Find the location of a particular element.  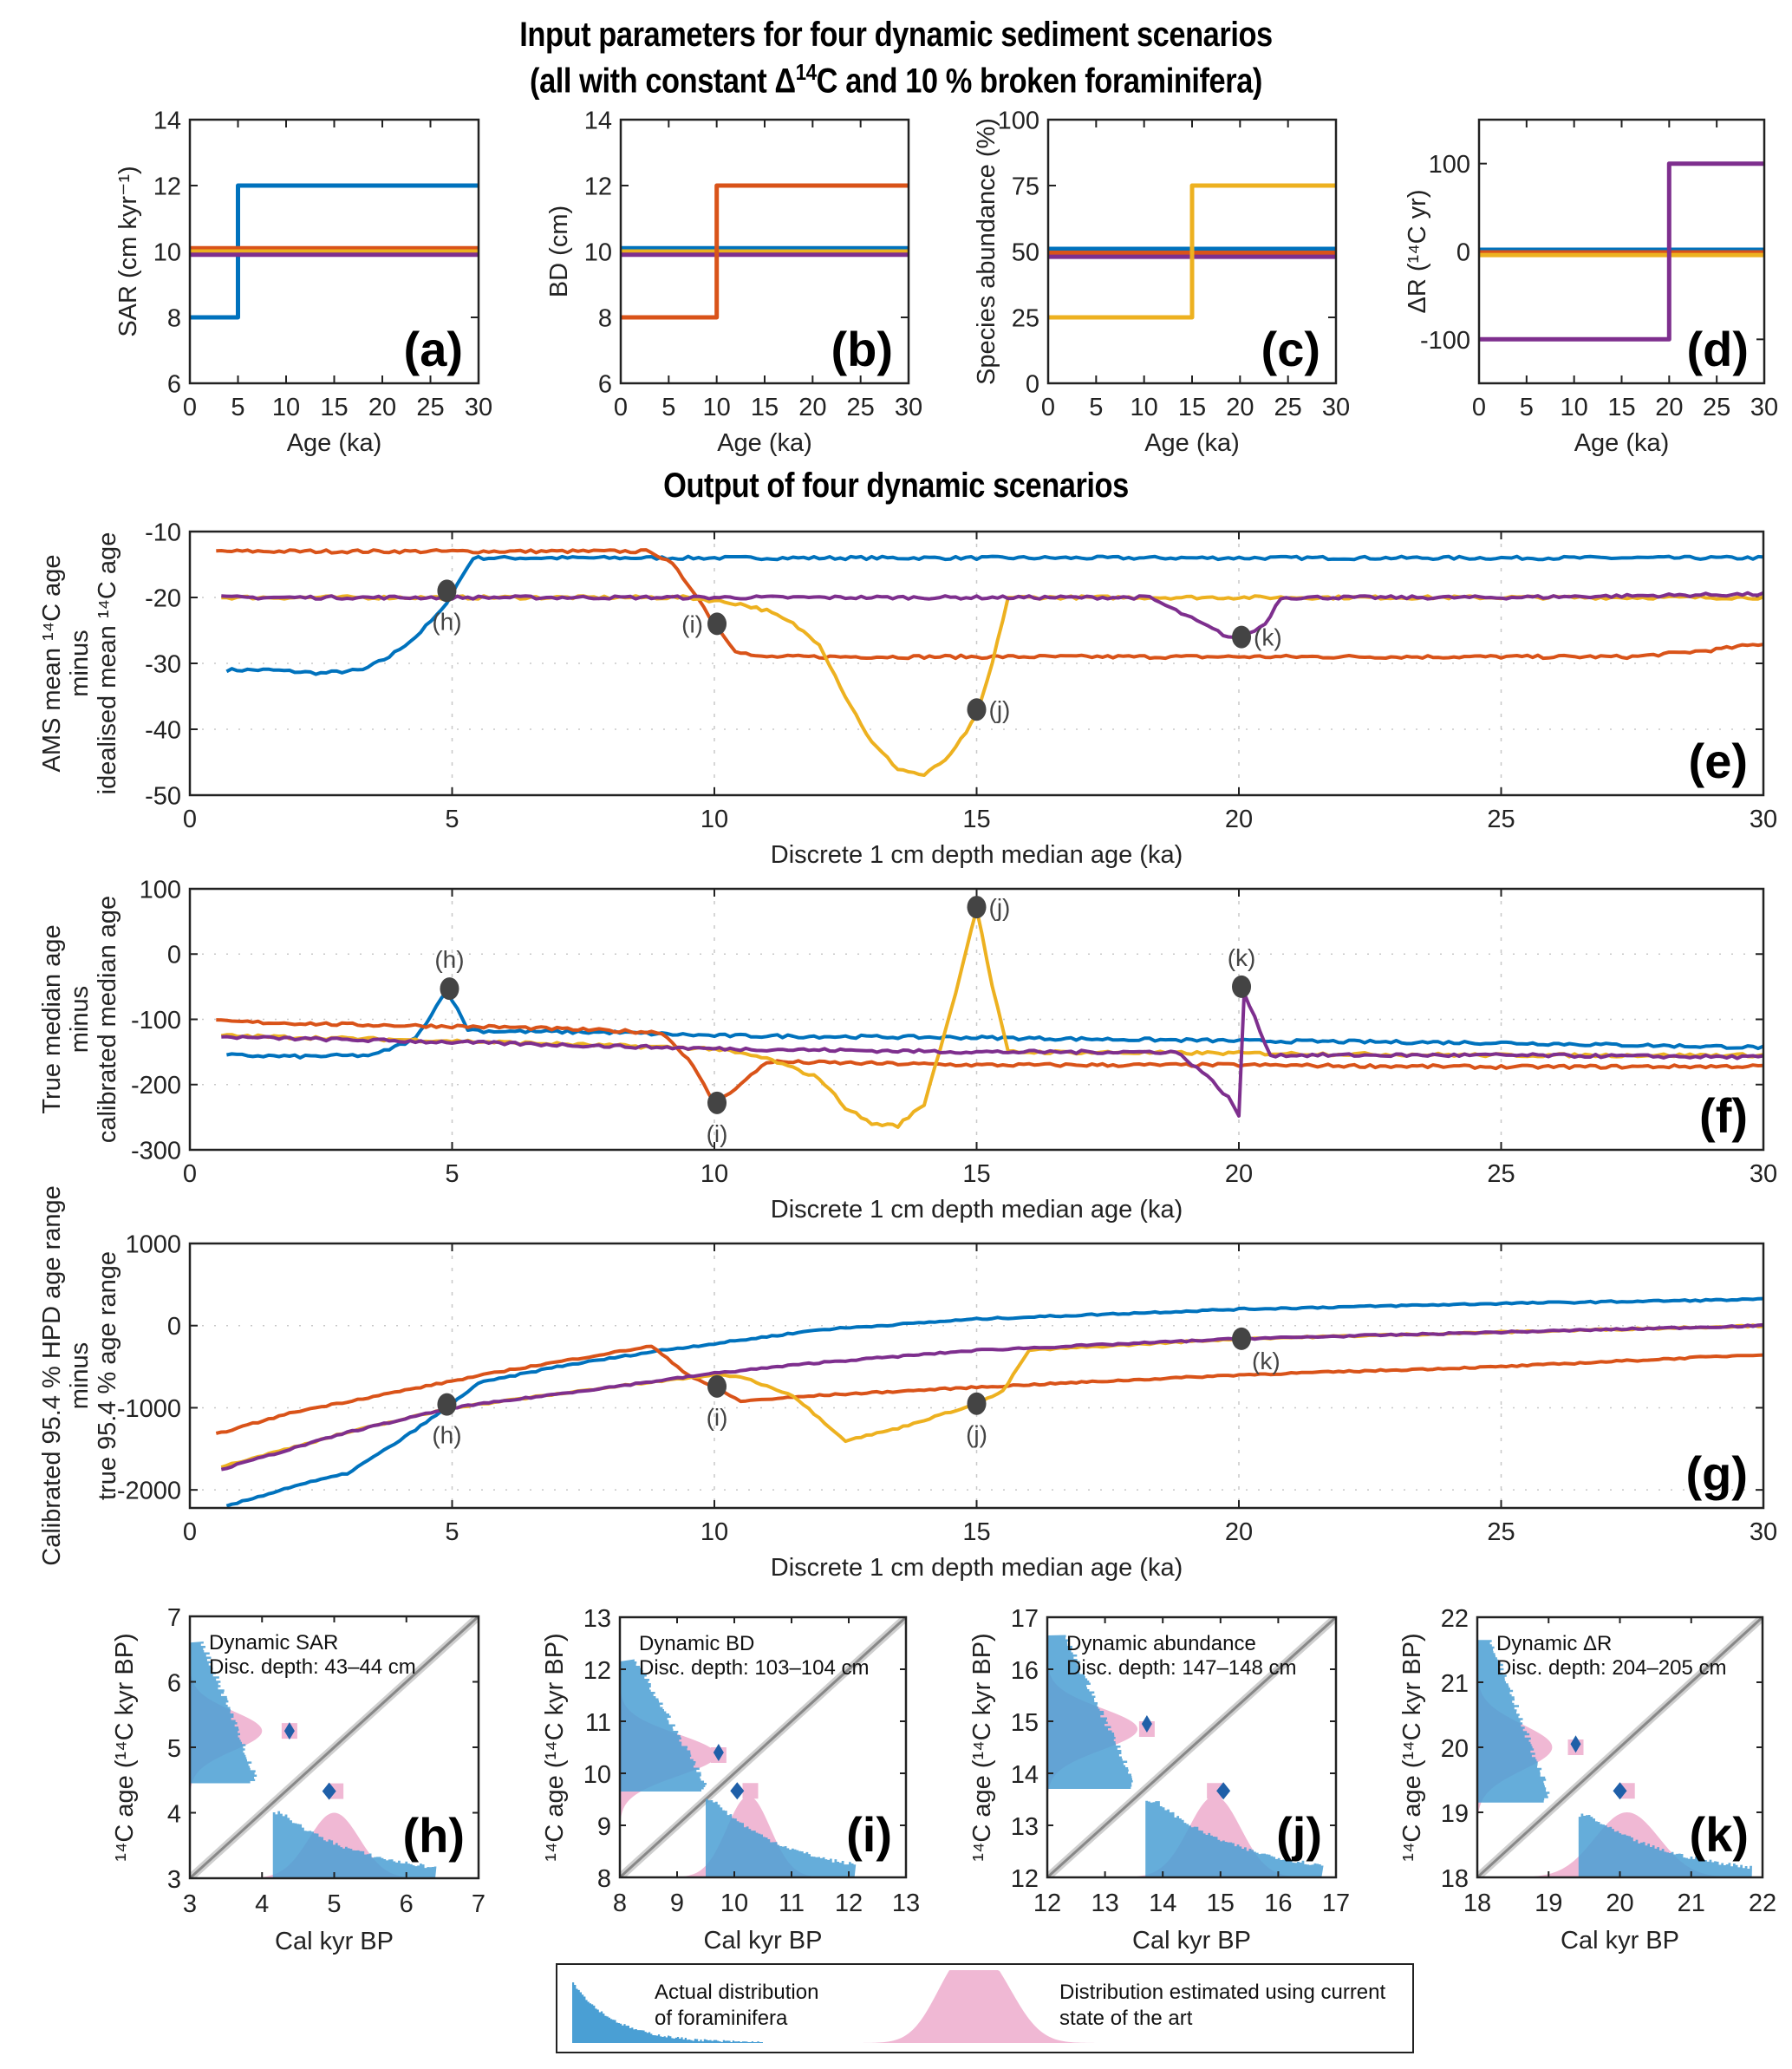

marker-label: (h) is located at coordinates (446, 621).